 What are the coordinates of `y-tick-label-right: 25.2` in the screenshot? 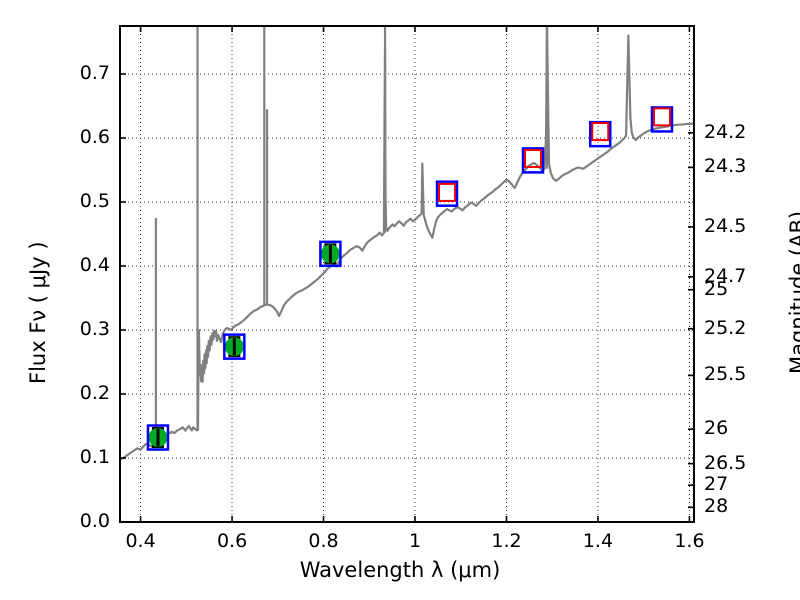 It's located at (725, 327).